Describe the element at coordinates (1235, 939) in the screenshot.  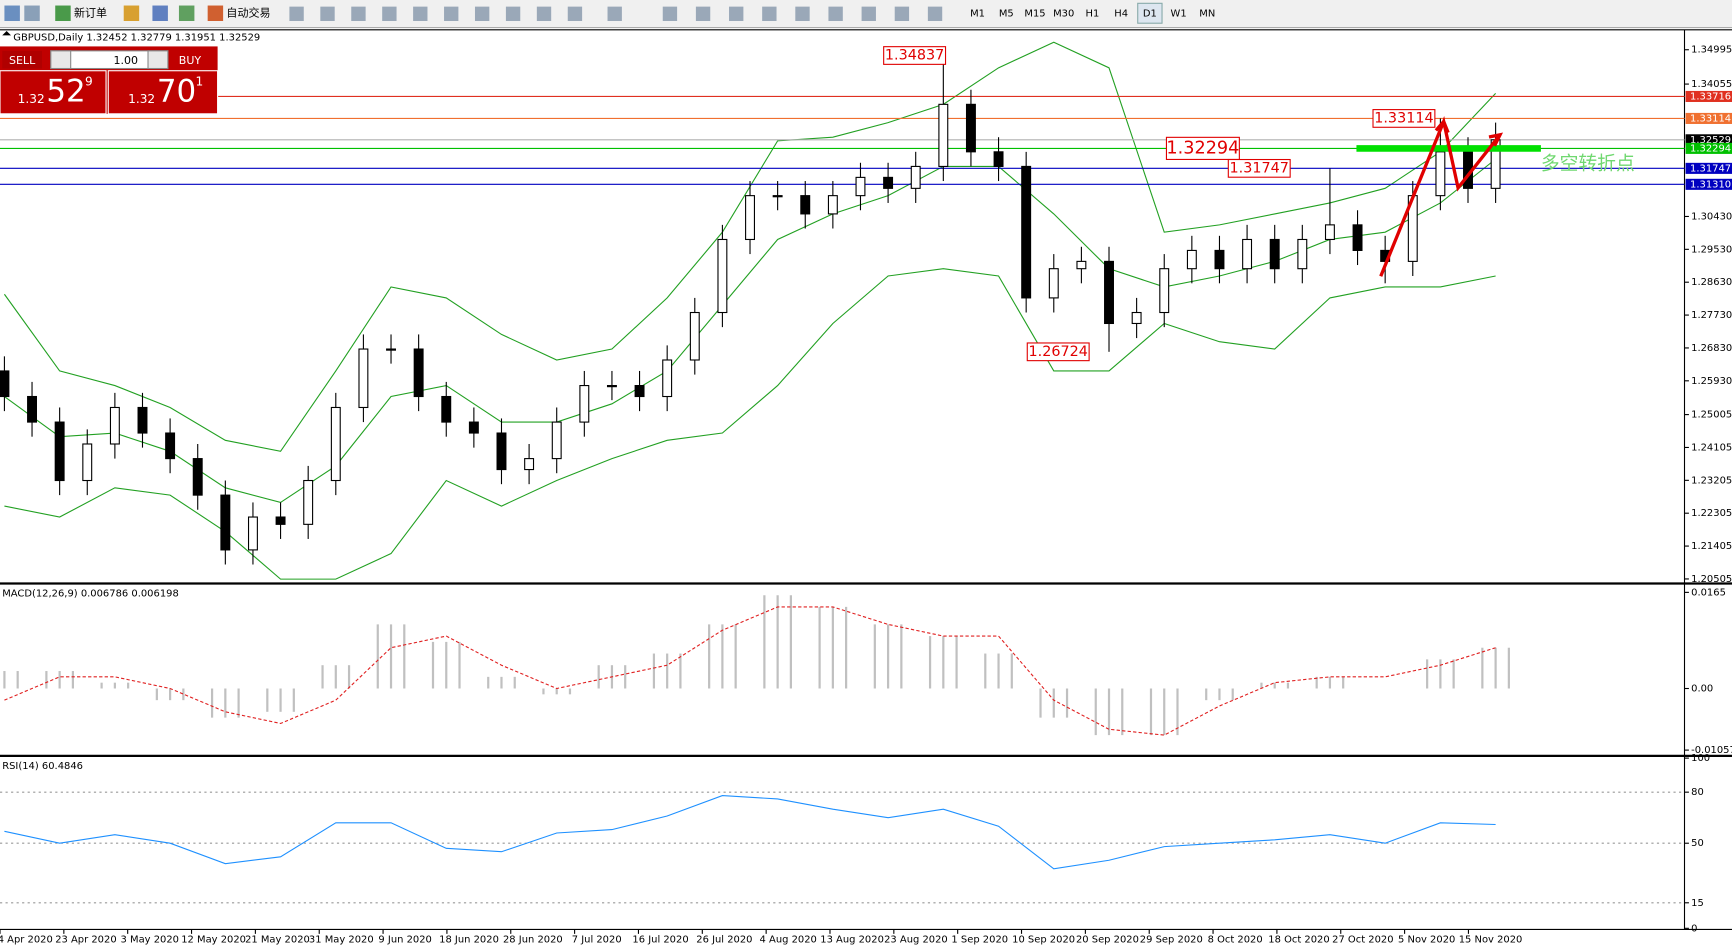
I see `x-tick-label: 8 Oct 2020` at that location.